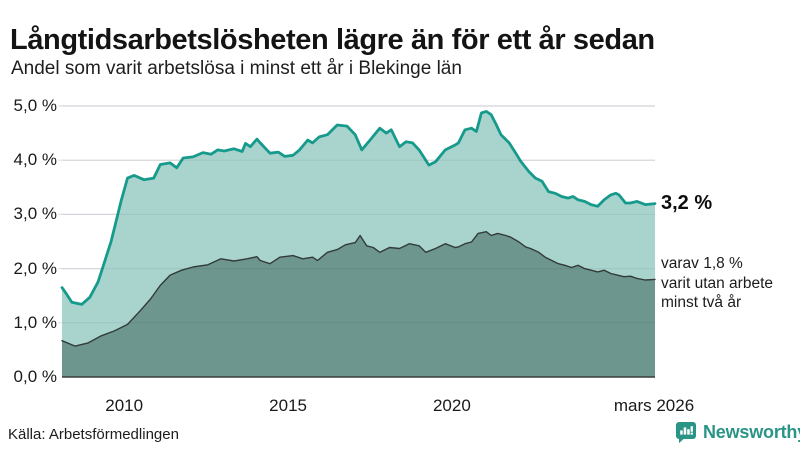 This screenshot has width=800, height=450. I want to click on newsworthy-speech-bubble-bar-chart-icon, so click(686, 432).